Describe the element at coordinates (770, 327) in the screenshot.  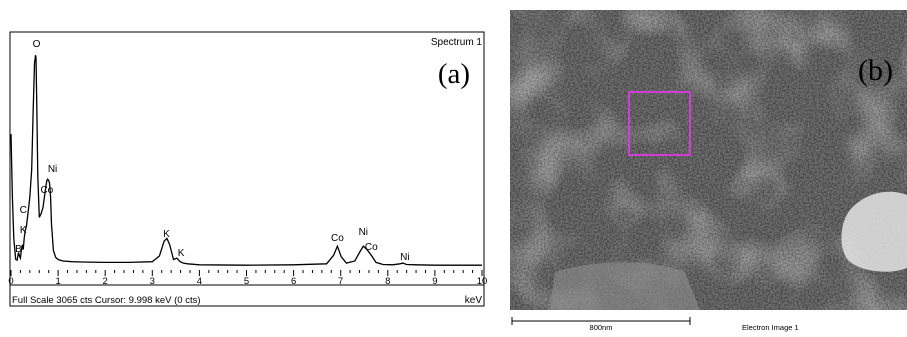
I see `image-caption: Electron Image 1` at that location.